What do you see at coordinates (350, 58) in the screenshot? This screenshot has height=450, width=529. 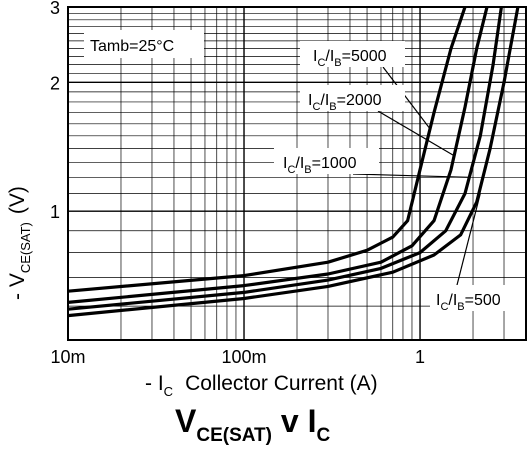 I see `series-label: IC/IB=5000` at bounding box center [350, 58].